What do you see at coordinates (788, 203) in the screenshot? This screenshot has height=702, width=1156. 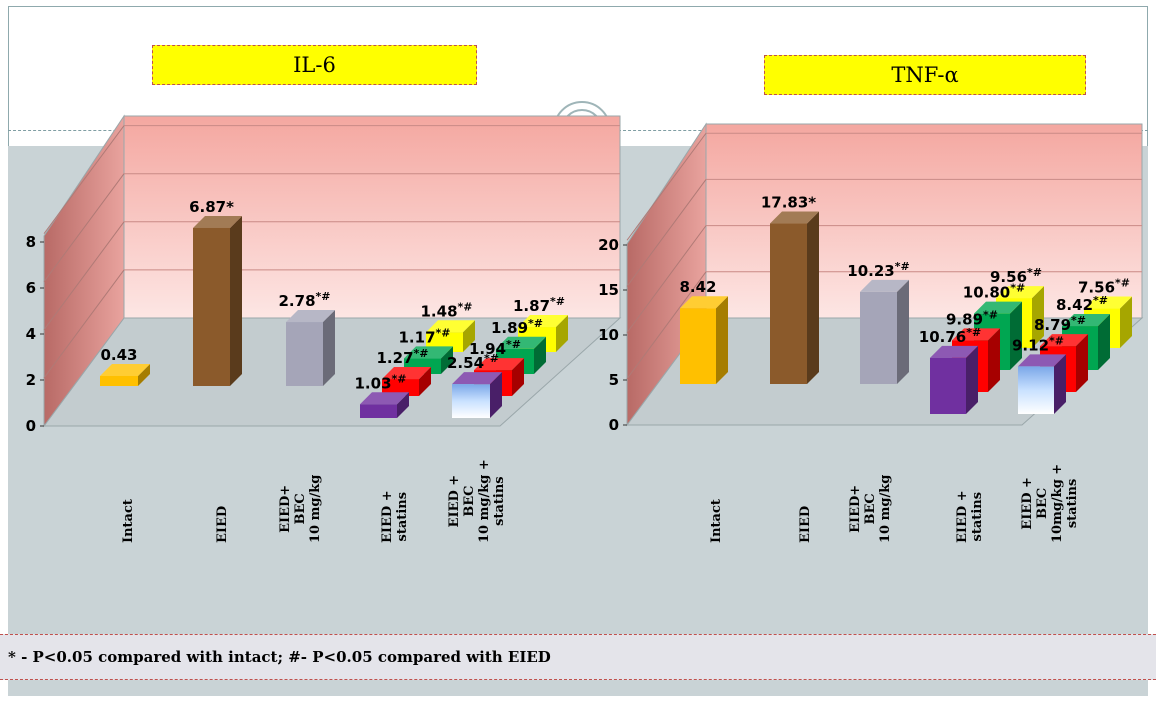 I see `data-label: 17.83*` at bounding box center [788, 203].